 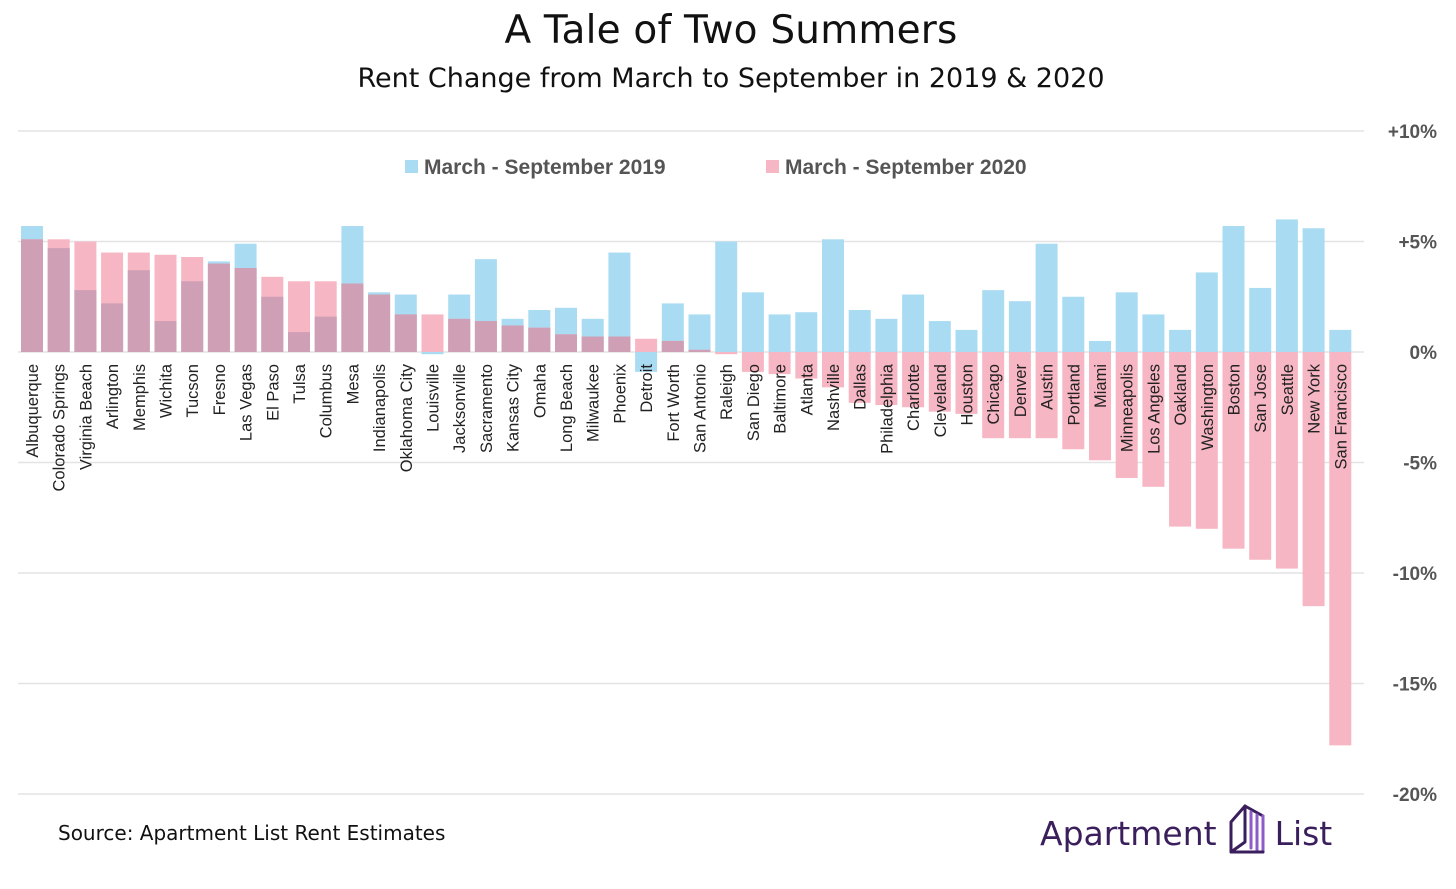 I want to click on x-tick-label: Cleveland, so click(x=941, y=400).